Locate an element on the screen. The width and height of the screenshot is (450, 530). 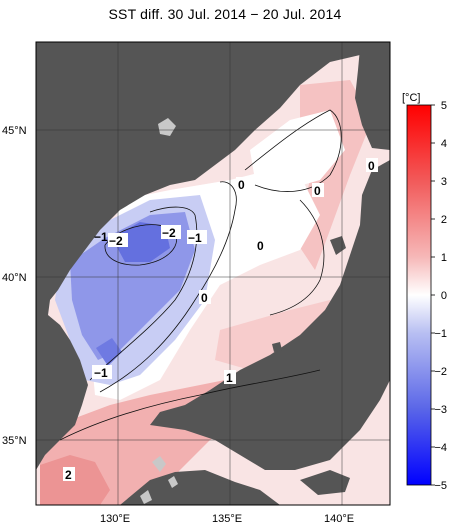
lat-label-35n: 35°N is located at coordinates (14, 441).